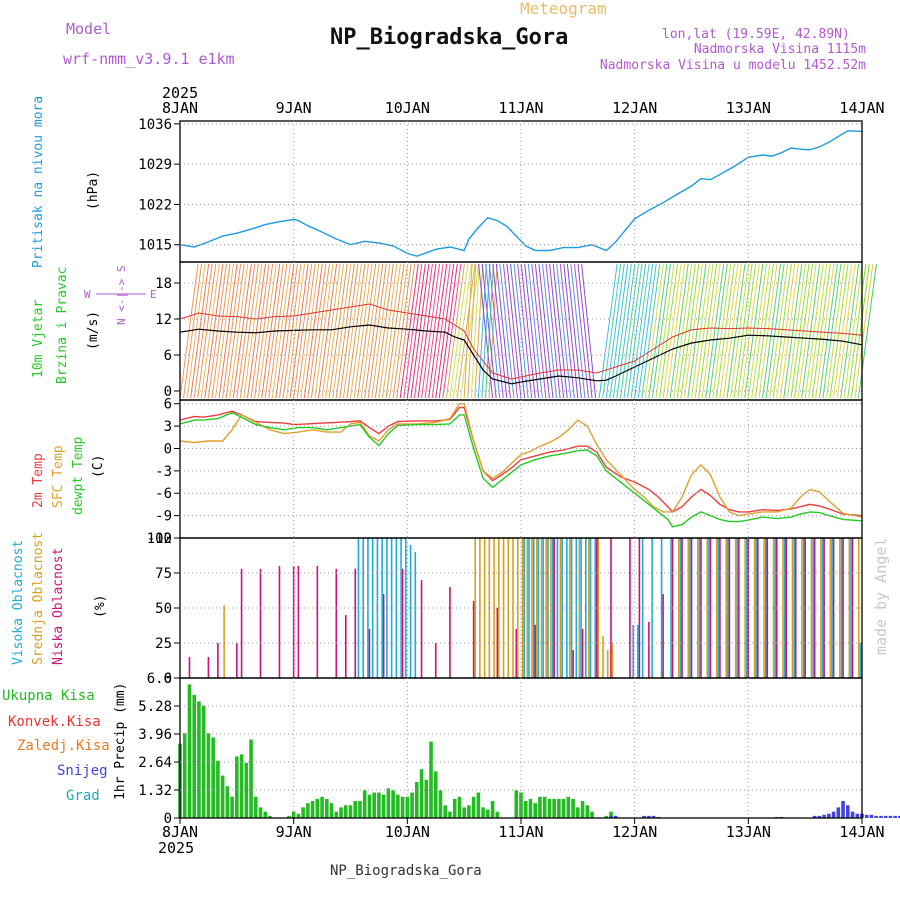 The width and height of the screenshot is (900, 900). What do you see at coordinates (163, 574) in the screenshot?
I see `clouds-ytick-label: 75` at bounding box center [163, 574].